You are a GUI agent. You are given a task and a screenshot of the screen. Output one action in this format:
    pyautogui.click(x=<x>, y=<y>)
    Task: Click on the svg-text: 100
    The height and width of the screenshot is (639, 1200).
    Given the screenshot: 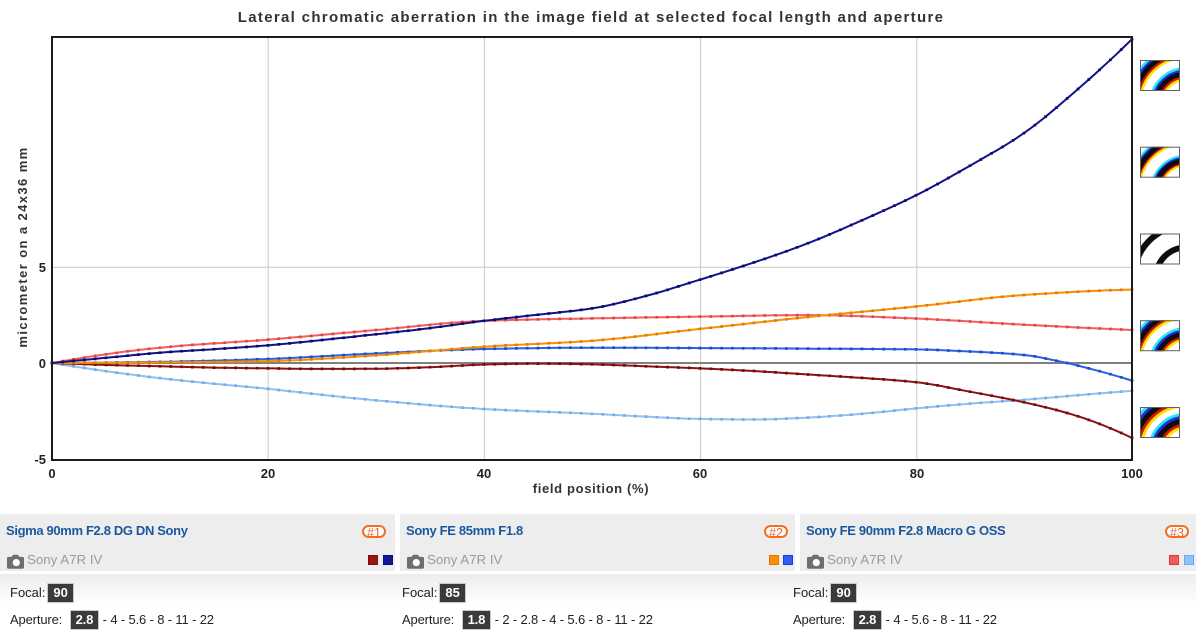 What is the action you would take?
    pyautogui.click(x=1132, y=473)
    